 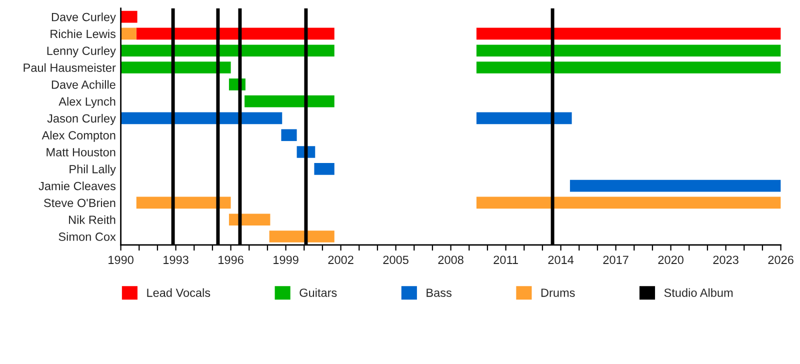 I want to click on legend-label: Studio Album, so click(x=698, y=292).